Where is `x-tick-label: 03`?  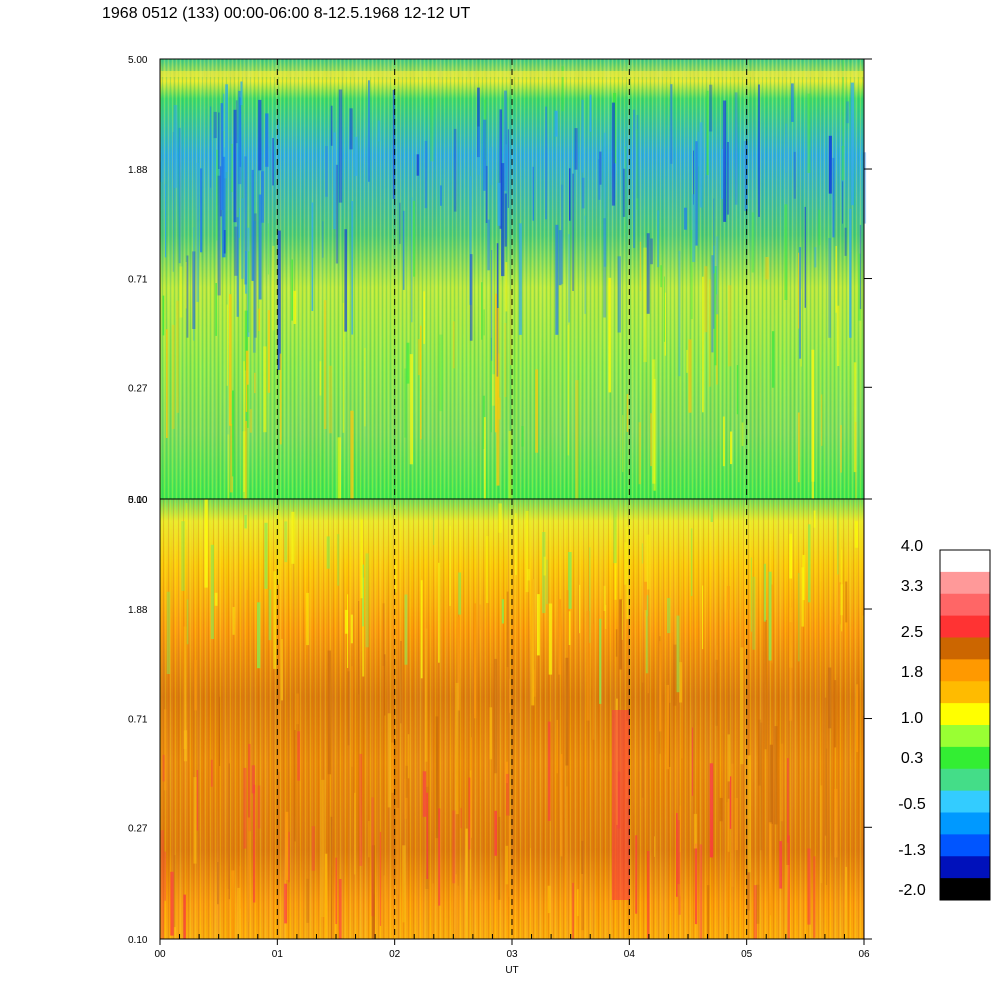 x-tick-label: 03 is located at coordinates (512, 954).